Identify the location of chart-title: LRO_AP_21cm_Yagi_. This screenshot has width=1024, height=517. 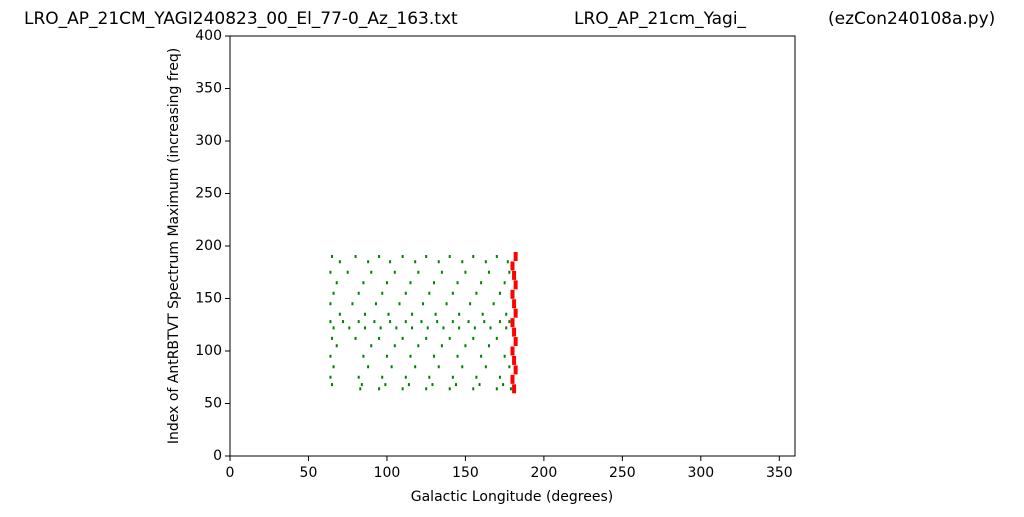
(660, 19).